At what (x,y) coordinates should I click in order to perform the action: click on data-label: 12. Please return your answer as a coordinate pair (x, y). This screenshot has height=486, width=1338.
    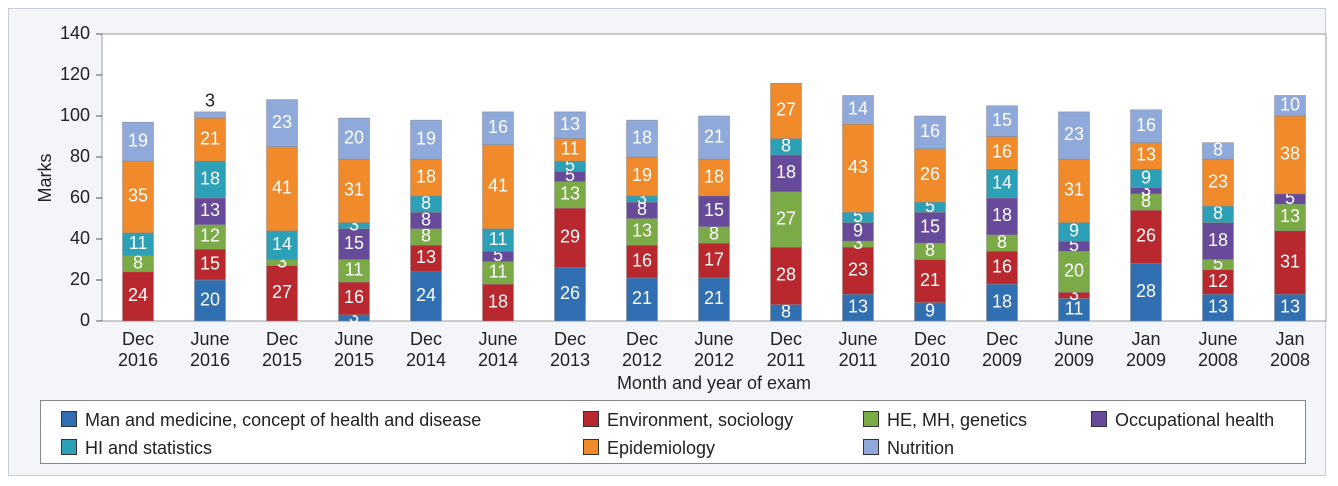
    Looking at the image, I should click on (210, 236).